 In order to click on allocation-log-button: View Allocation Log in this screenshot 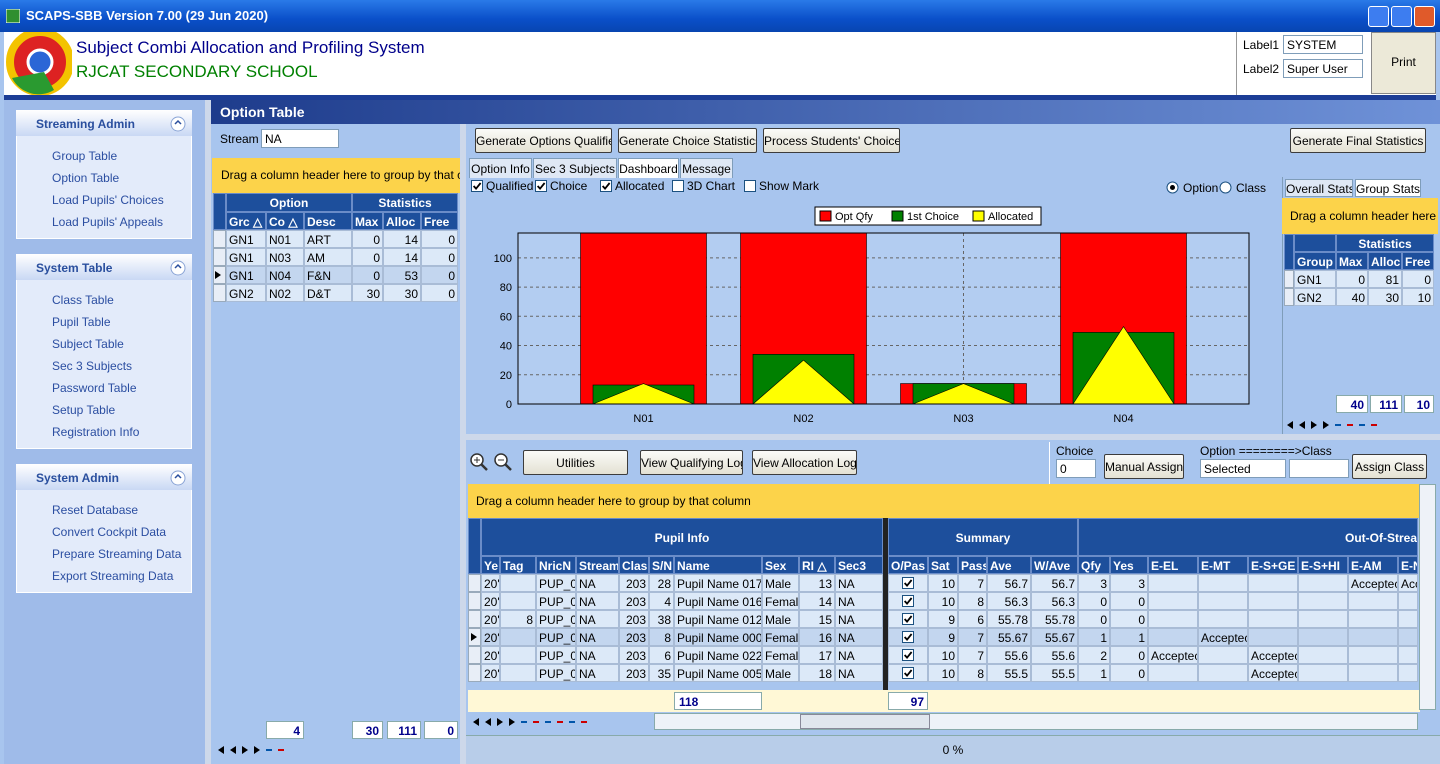, I will do `click(804, 462)`.